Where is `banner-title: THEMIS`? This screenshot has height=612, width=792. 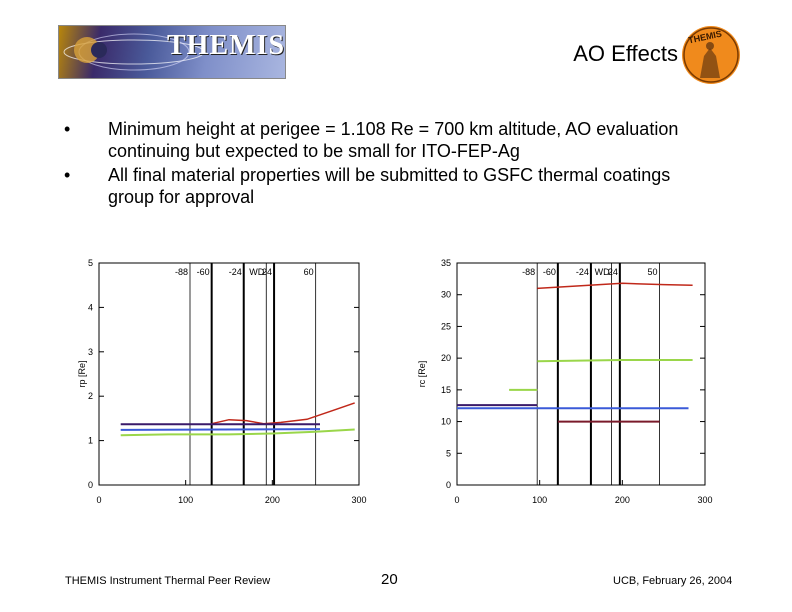 banner-title: THEMIS is located at coordinates (226, 45).